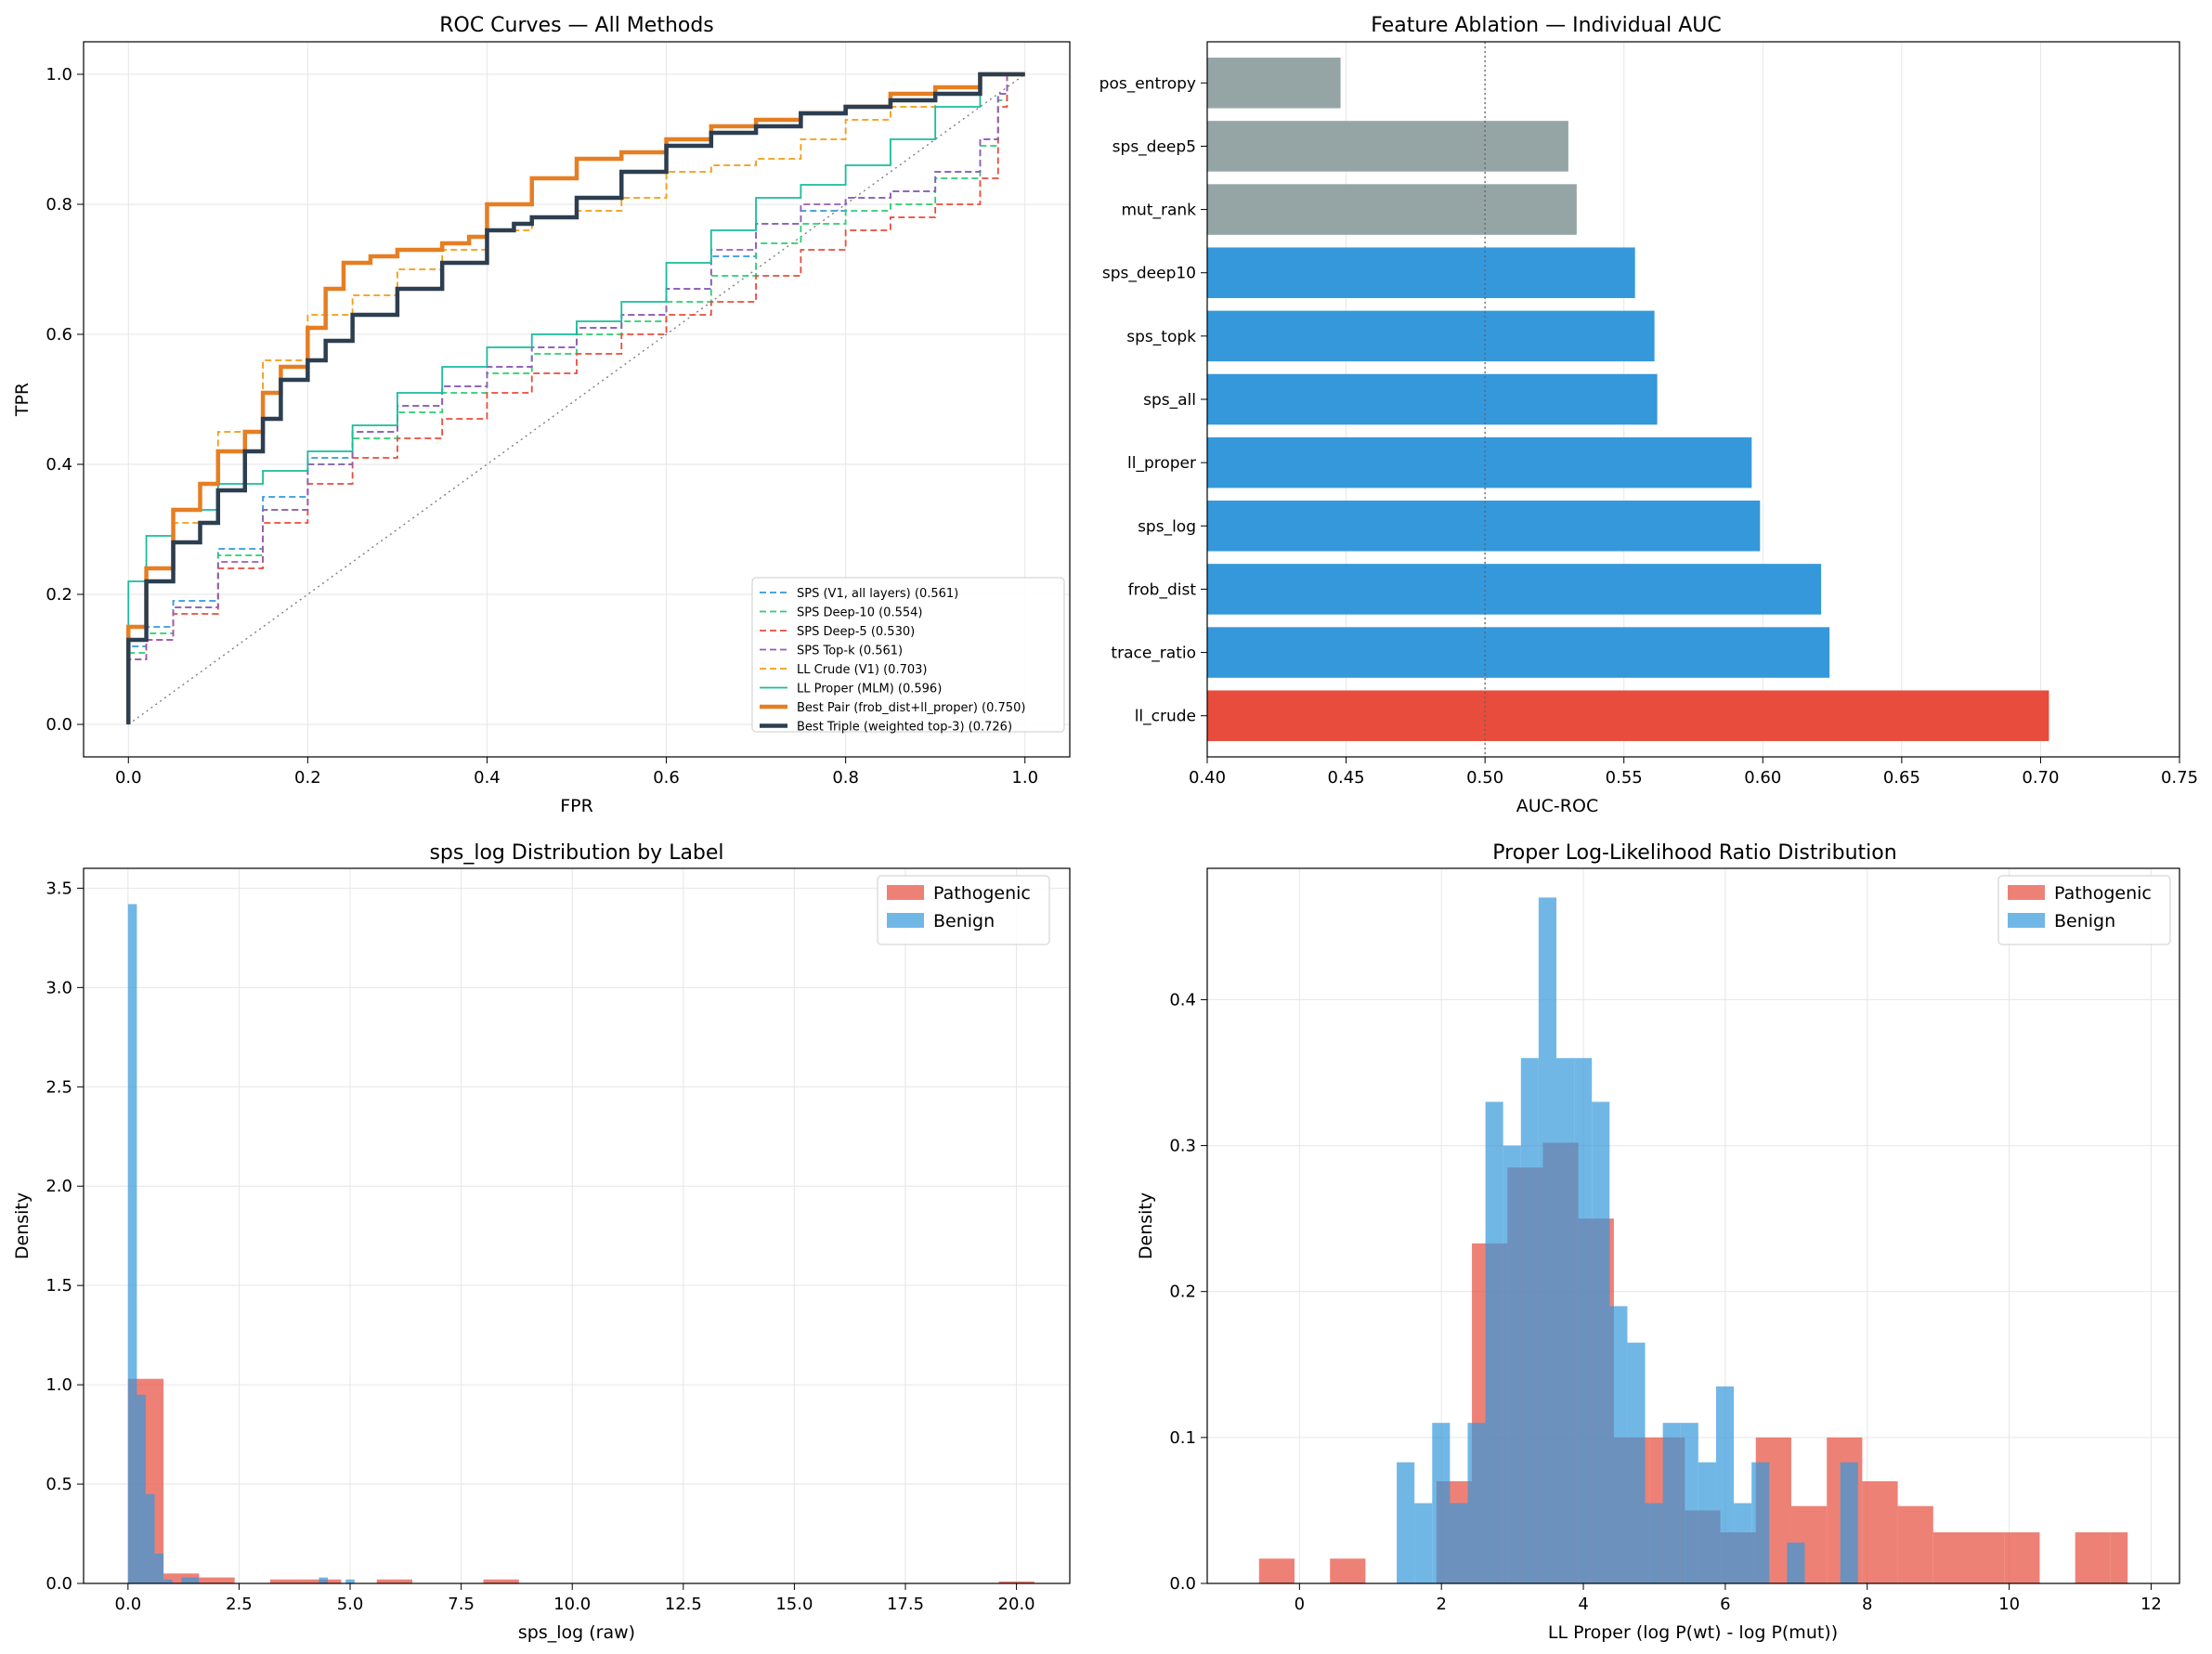  Describe the element at coordinates (22, 1225) in the screenshot. I see `sps-hist-ylabel: Density` at that location.